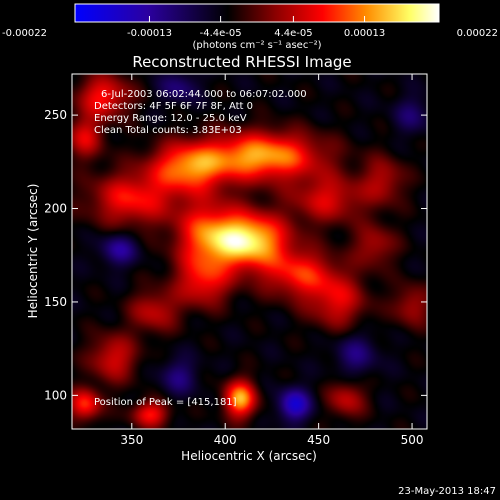  Describe the element at coordinates (256, 45) in the screenshot. I see `colorbar-units: (photons cm⁻² s⁻¹ asec⁻²)` at that location.